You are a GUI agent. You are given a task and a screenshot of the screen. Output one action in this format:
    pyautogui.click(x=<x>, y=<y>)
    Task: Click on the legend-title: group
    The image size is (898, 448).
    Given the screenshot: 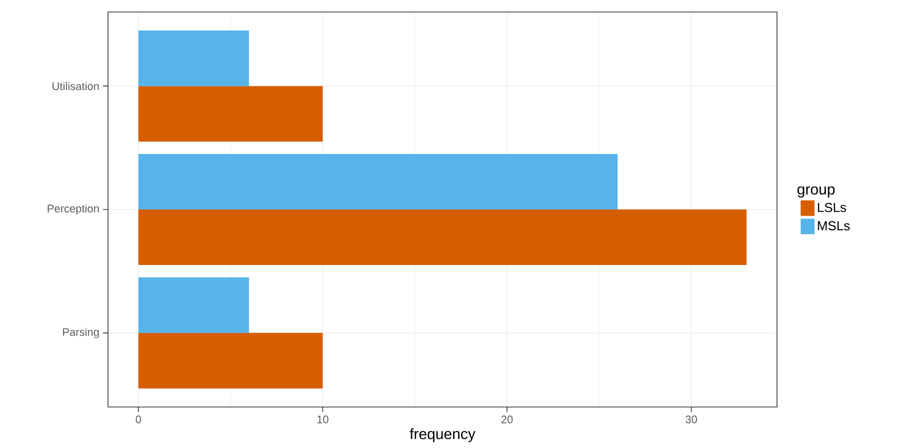 What is the action you would take?
    pyautogui.click(x=816, y=192)
    